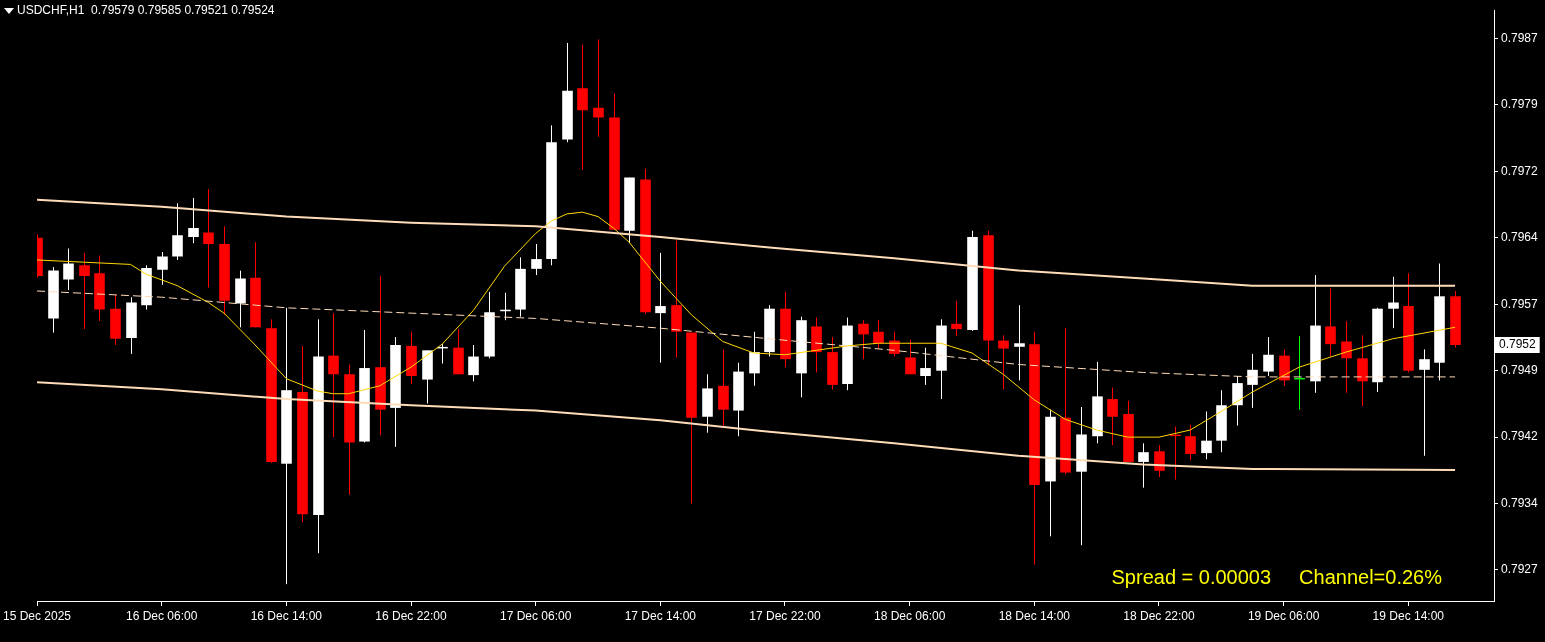 The image size is (1545, 642). I want to click on y-tick-label: 0.7972, so click(1520, 170).